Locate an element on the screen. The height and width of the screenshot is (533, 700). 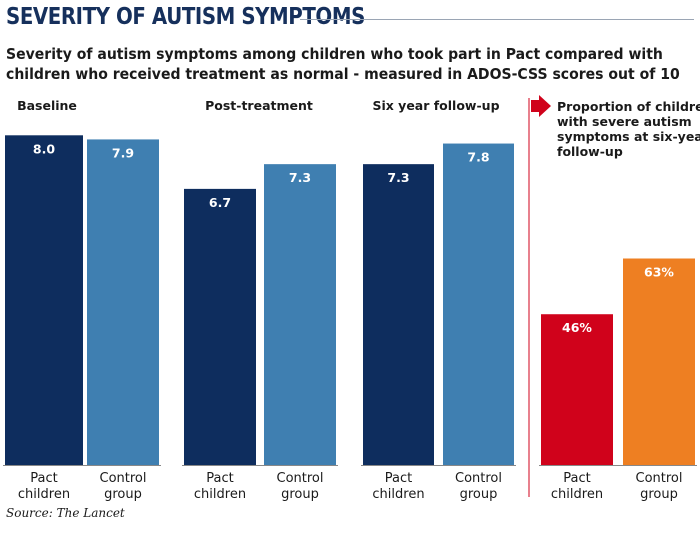
source-note: Source: The Lancet is located at coordinates (65, 513).